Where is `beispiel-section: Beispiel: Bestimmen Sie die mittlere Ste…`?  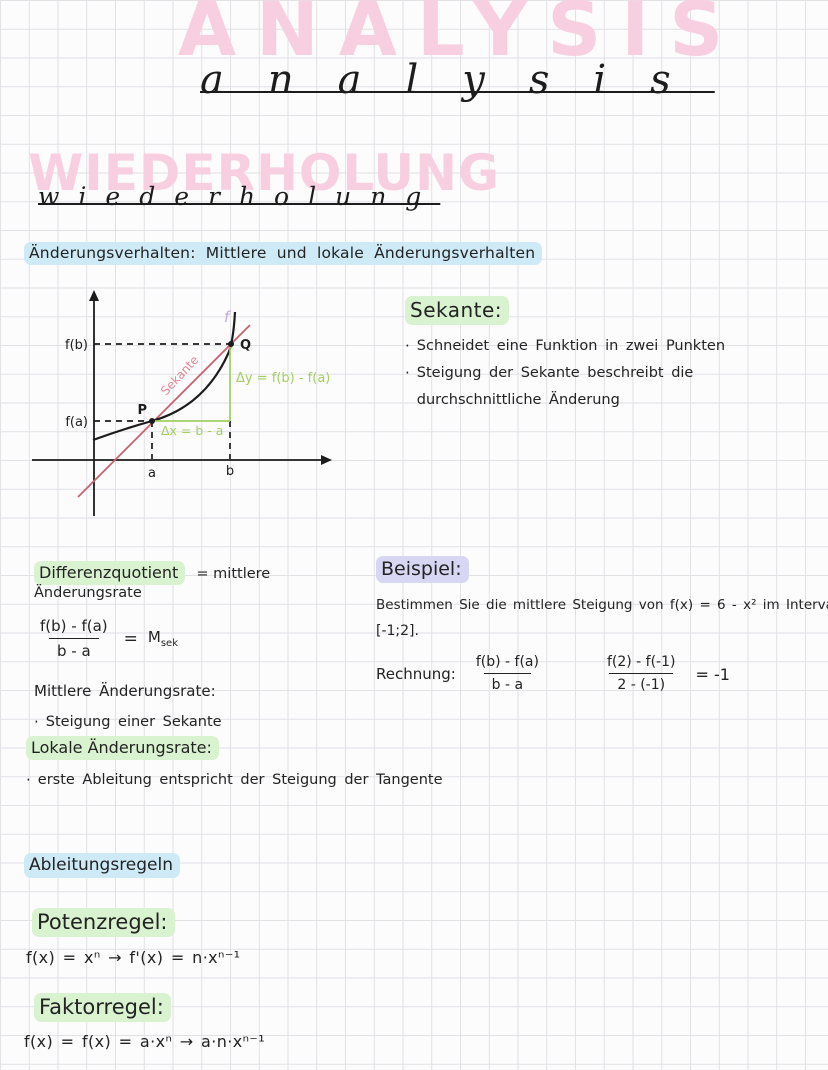
beispiel-section: Beispiel: Bestimmen Sie die mittlere Ste… is located at coordinates (602, 626).